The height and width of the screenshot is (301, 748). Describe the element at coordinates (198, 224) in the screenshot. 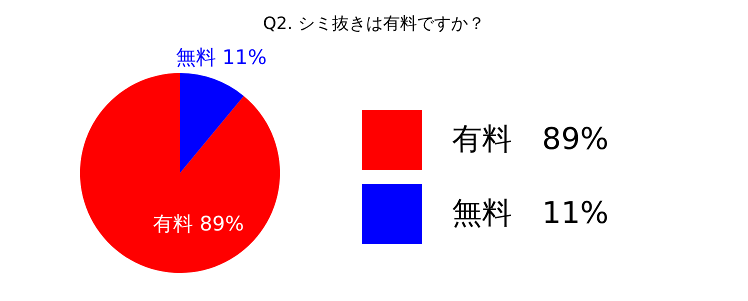

I see `slice-label: 有料 89%` at that location.